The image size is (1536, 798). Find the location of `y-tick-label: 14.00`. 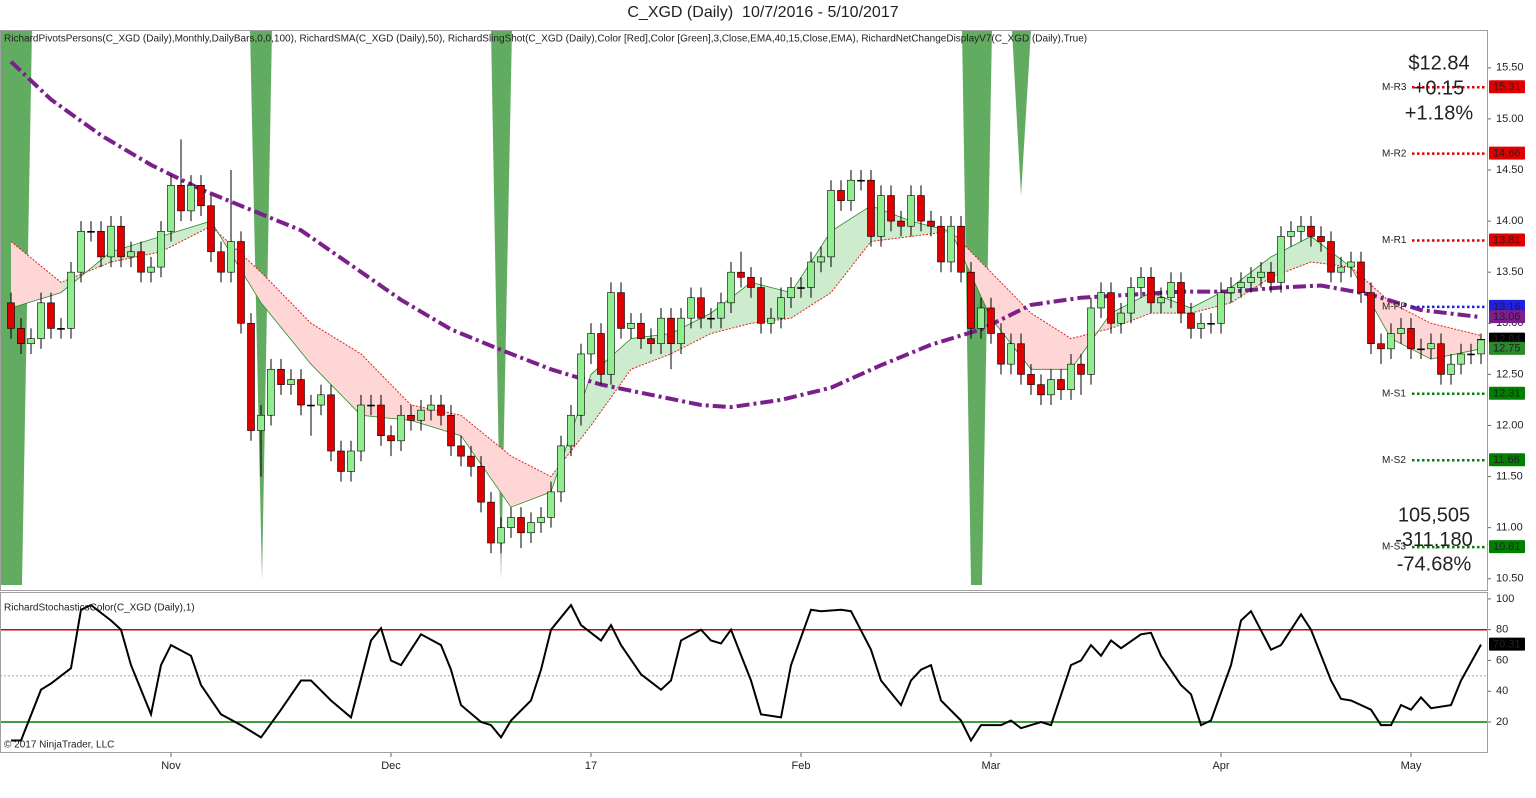

y-tick-label: 14.00 is located at coordinates (1510, 221).